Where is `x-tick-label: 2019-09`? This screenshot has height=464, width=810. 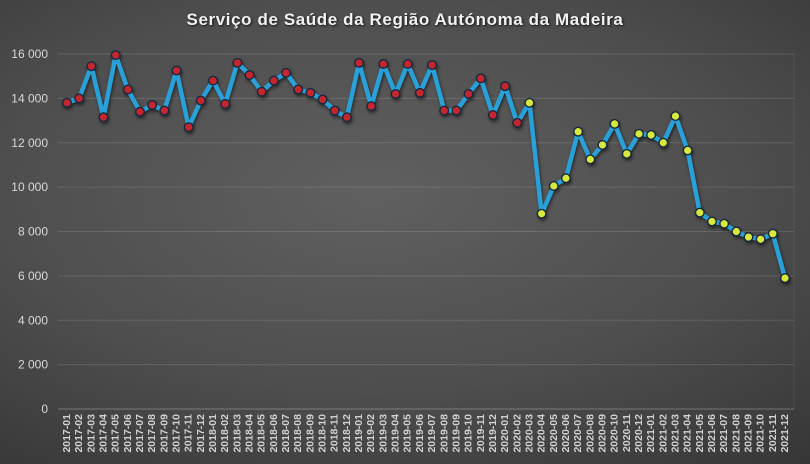
x-tick-label: 2019-09 is located at coordinates (456, 433).